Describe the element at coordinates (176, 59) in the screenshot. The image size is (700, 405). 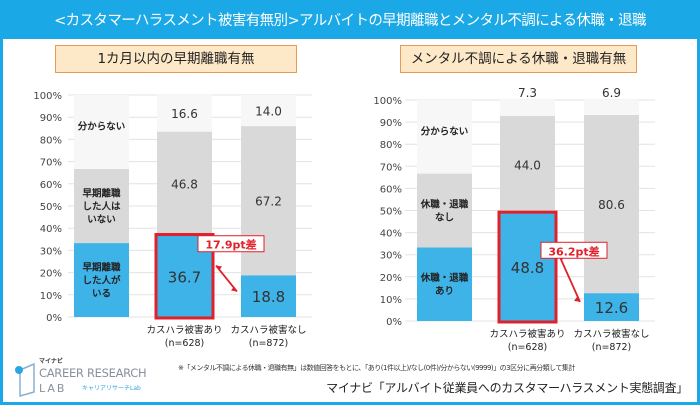
I see `chart-title-early-turnover: 1カ月以内の早期離職有無` at that location.